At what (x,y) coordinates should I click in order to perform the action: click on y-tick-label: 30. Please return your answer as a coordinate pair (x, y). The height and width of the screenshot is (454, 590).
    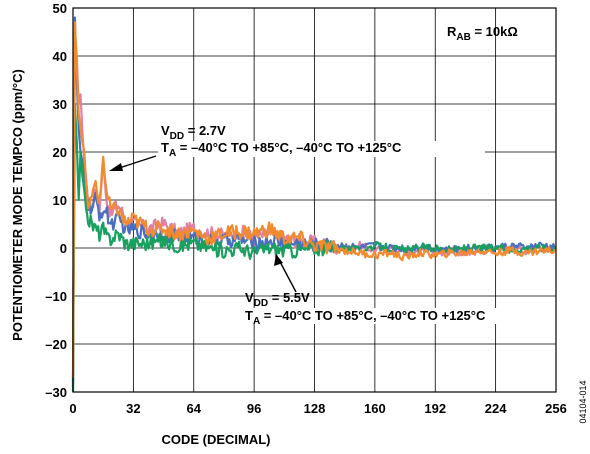
    Looking at the image, I should click on (60, 104).